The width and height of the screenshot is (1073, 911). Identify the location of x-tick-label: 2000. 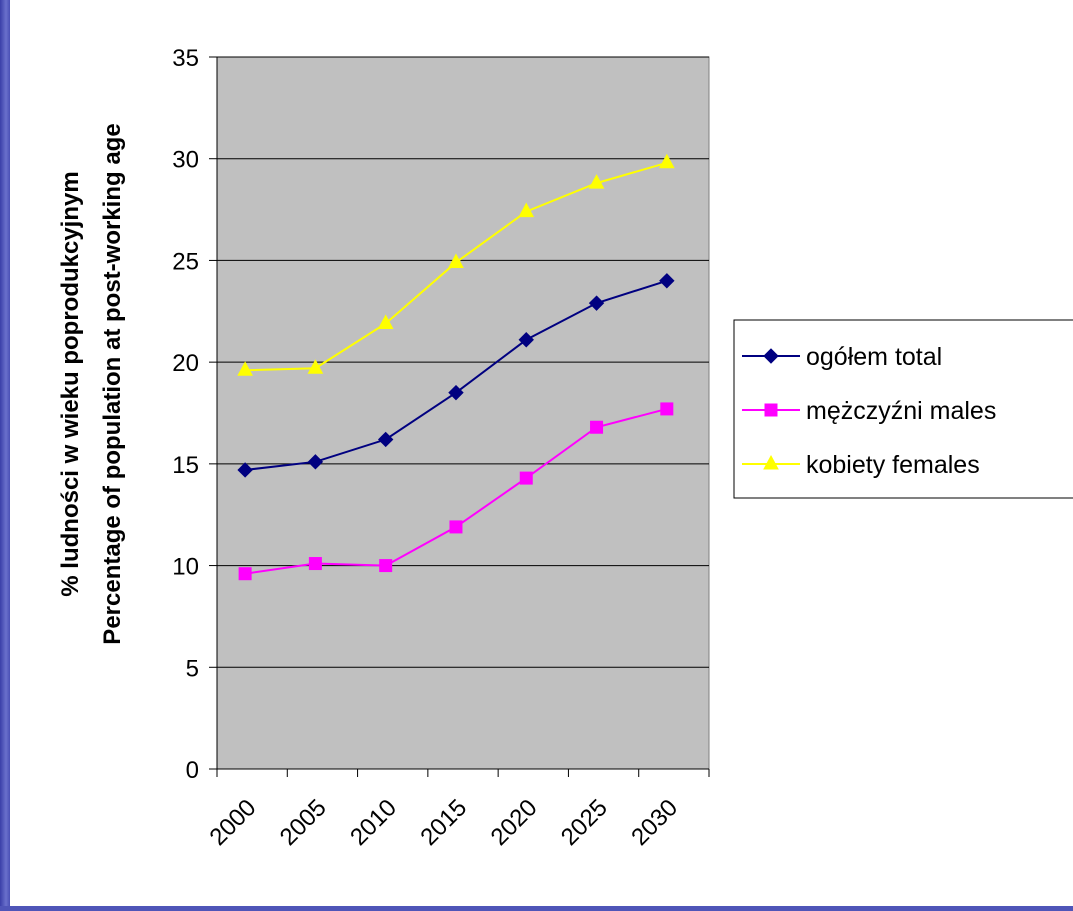
(233, 822).